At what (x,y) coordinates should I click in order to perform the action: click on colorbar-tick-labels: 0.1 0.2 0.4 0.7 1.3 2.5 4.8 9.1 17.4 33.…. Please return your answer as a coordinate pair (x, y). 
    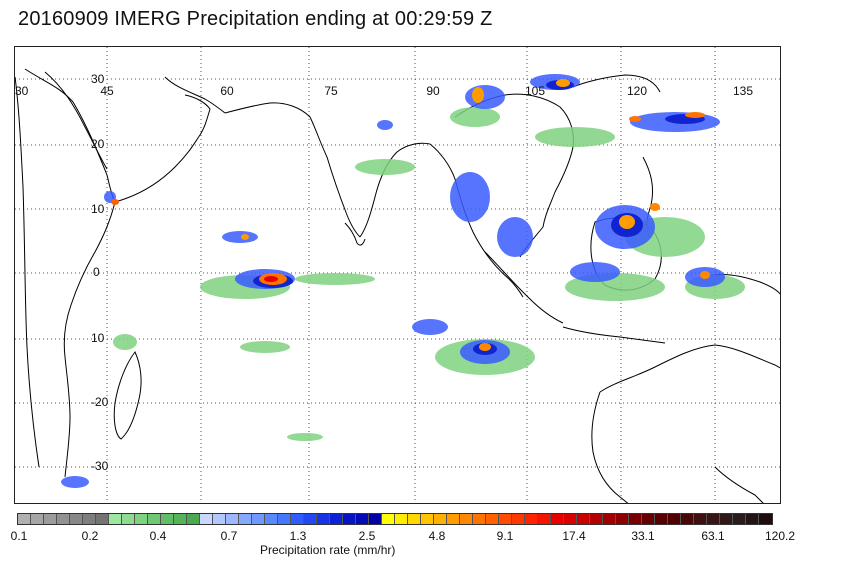
    Looking at the image, I should click on (432, 537).